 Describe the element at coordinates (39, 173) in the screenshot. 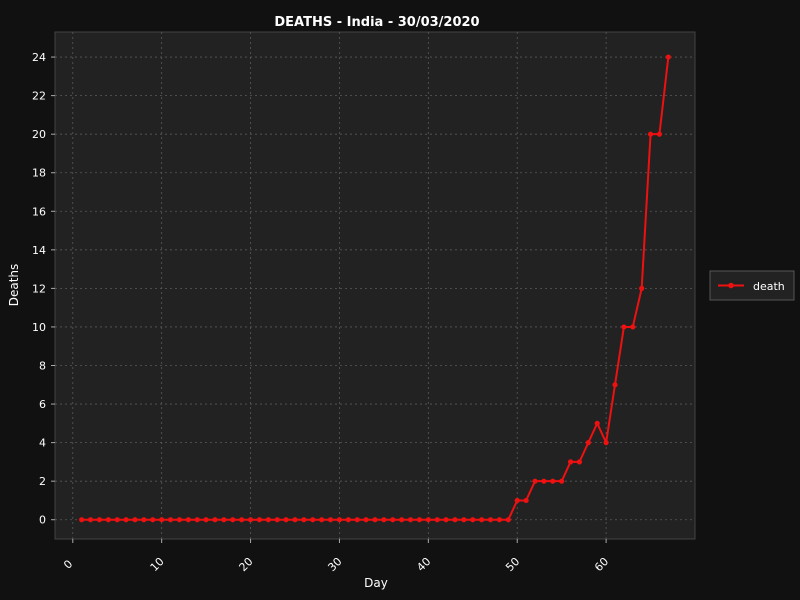

I see `y-tick-label: 18` at that location.